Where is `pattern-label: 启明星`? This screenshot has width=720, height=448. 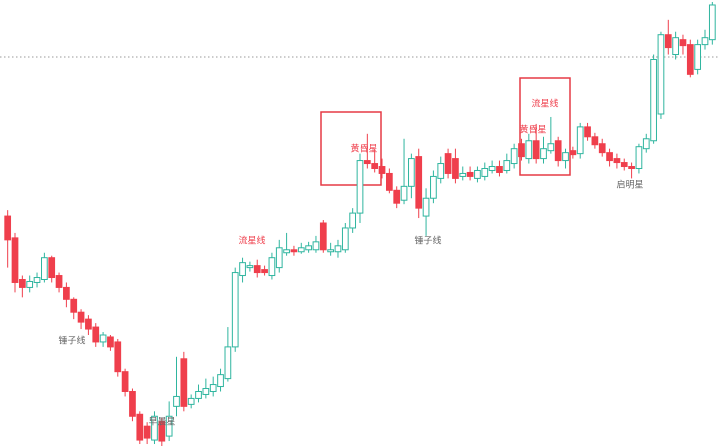 pattern-label: 启明星 is located at coordinates (629, 185).